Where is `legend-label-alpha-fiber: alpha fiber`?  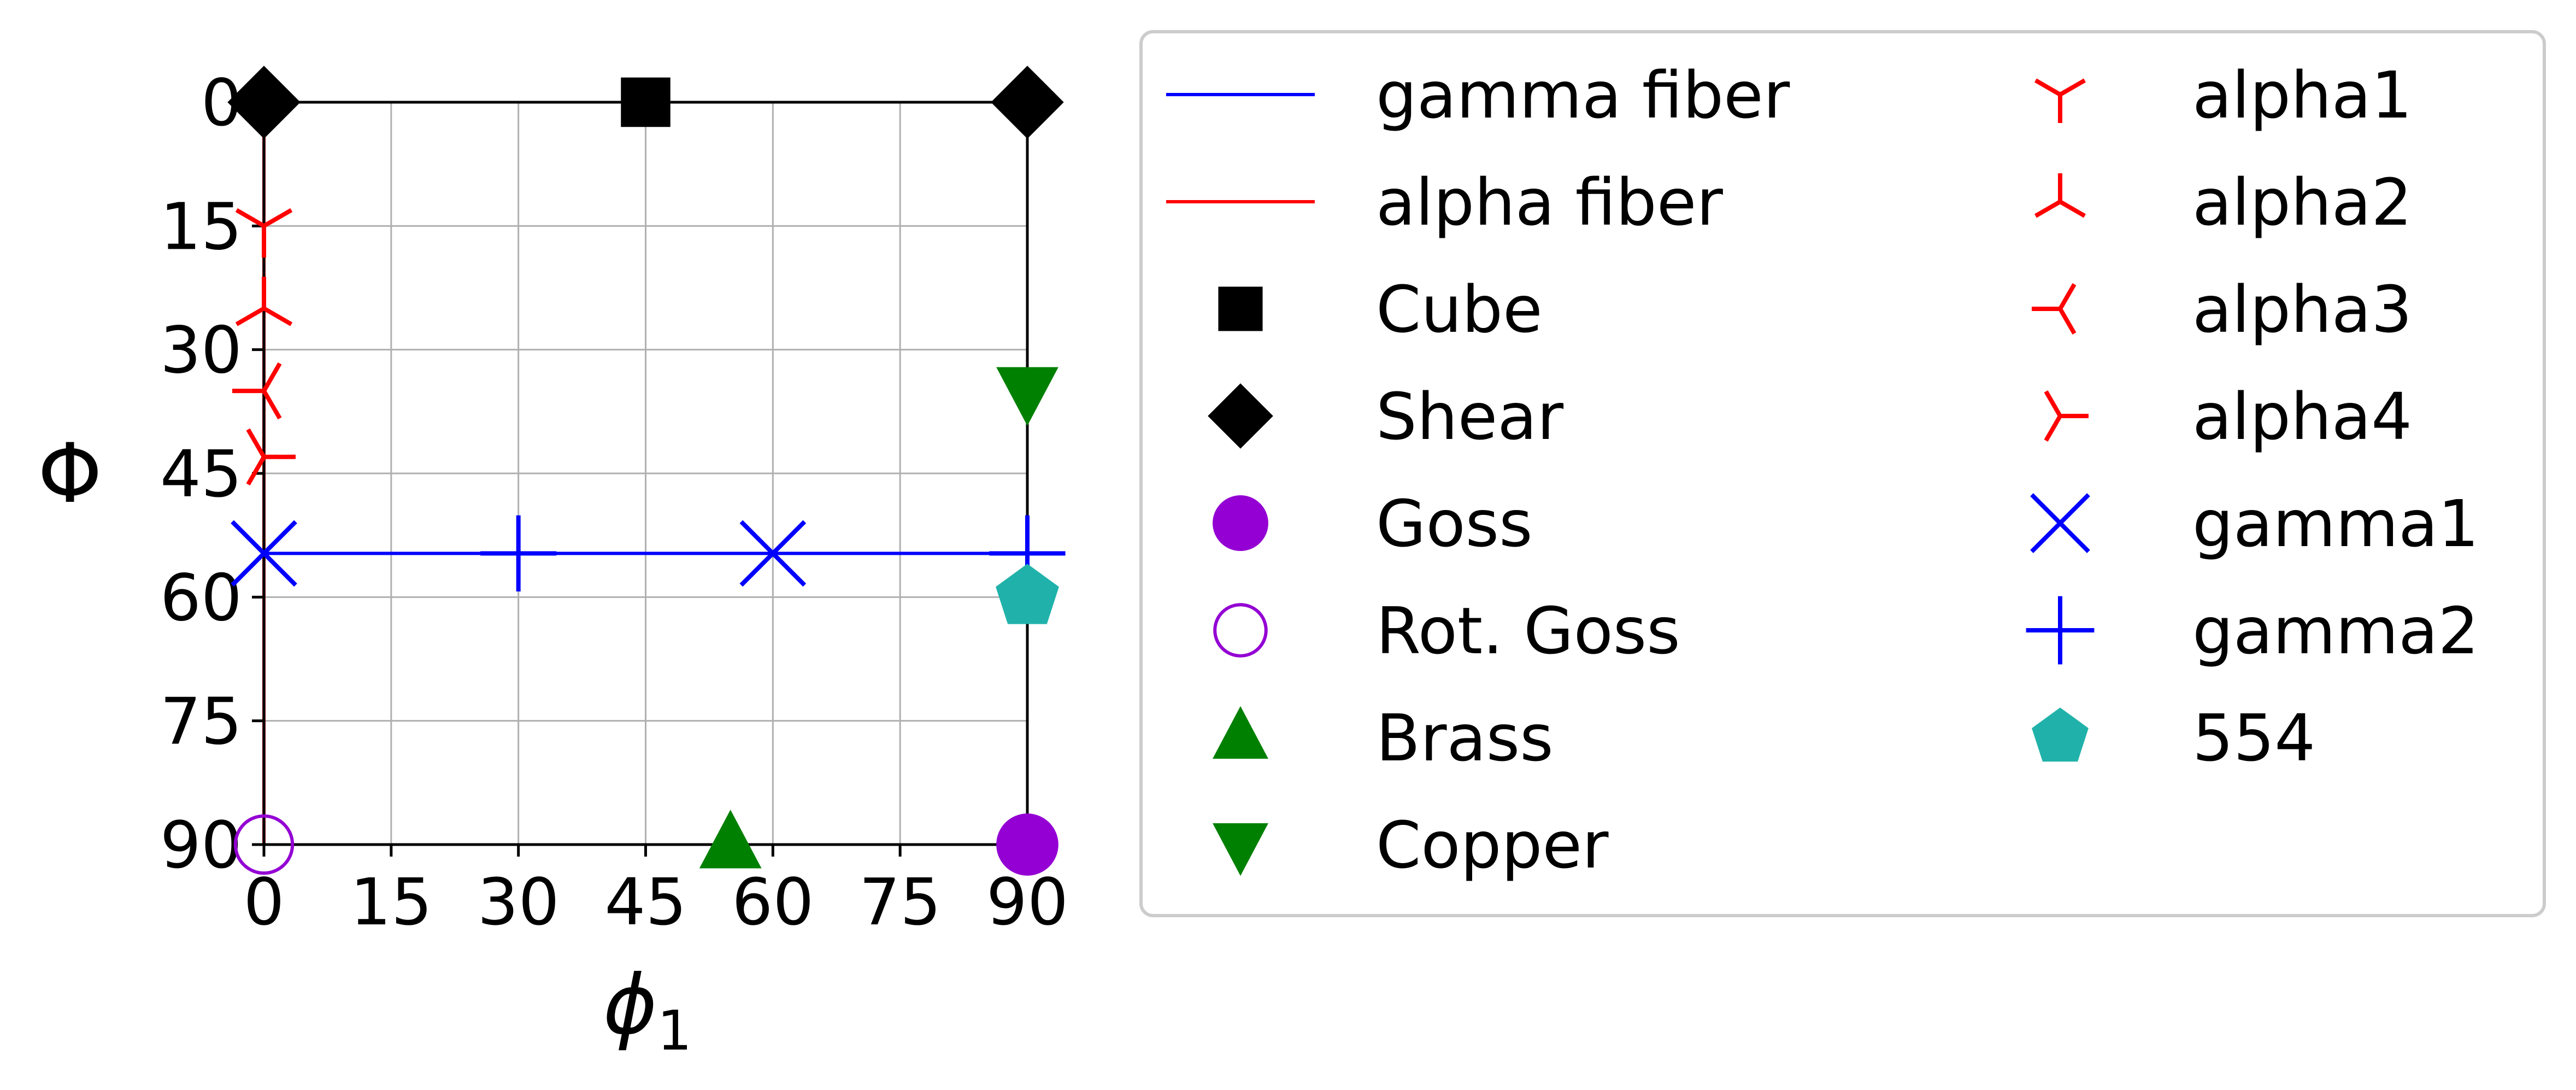 legend-label-alpha-fiber: alpha fiber is located at coordinates (1550, 202).